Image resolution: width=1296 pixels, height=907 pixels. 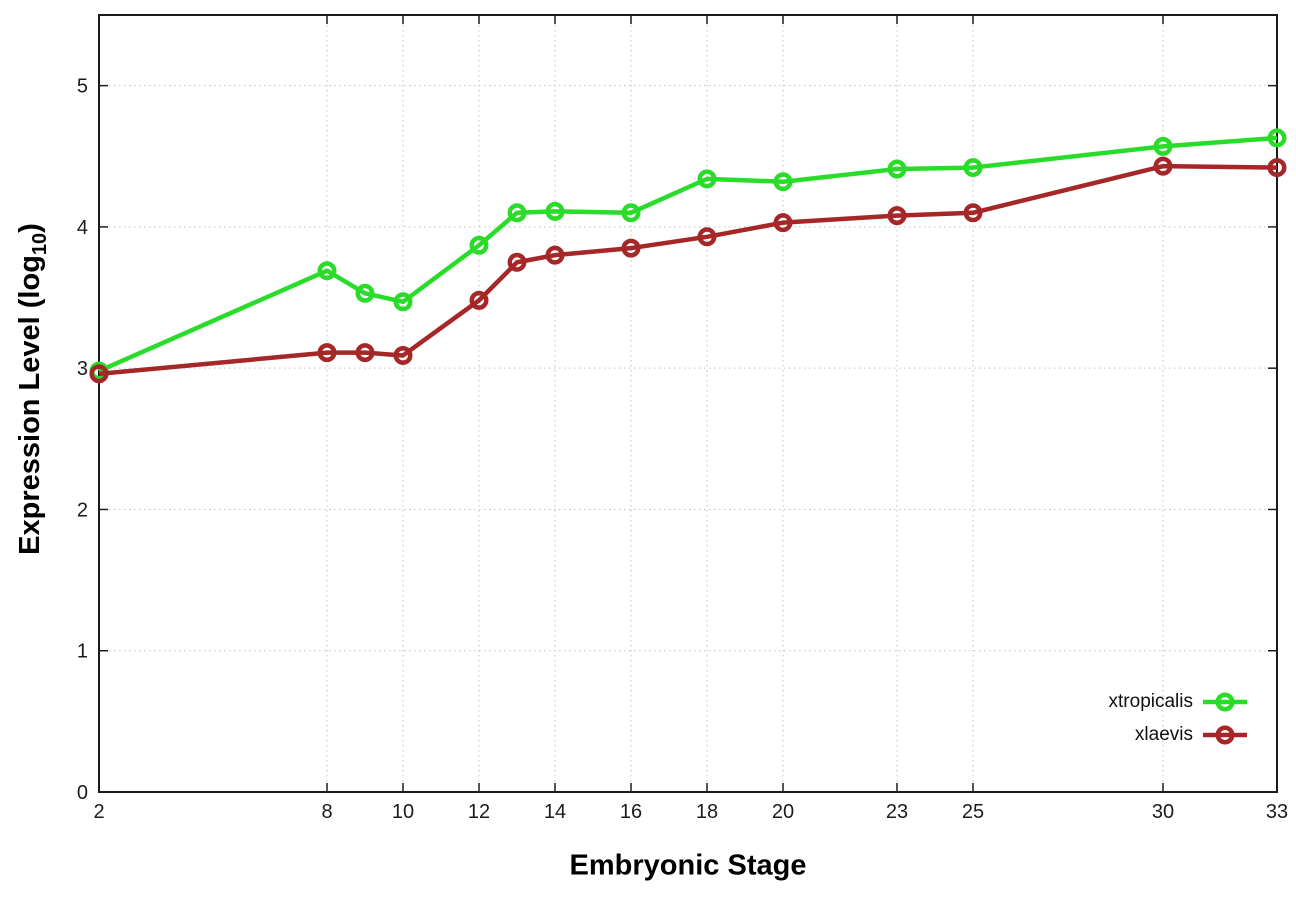 What do you see at coordinates (30, 405) in the screenshot?
I see `y-axis-title-text: Expression Level (log` at bounding box center [30, 405].